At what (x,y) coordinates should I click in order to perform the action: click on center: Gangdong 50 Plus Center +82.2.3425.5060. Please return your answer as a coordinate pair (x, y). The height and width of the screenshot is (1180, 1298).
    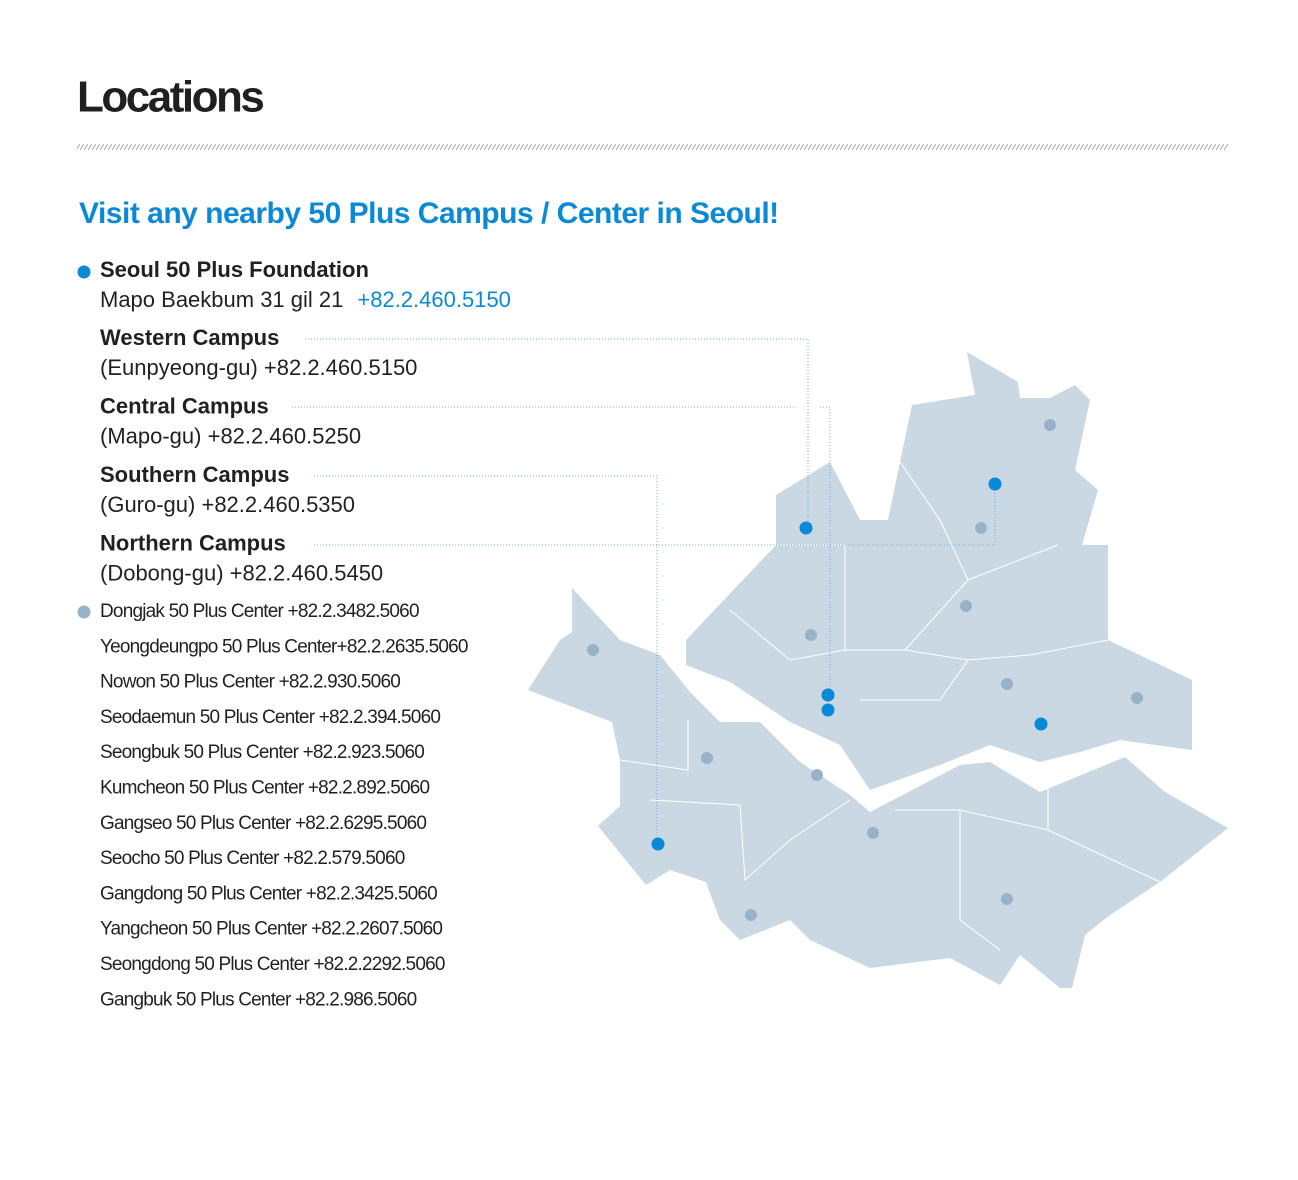
    Looking at the image, I should click on (268, 893).